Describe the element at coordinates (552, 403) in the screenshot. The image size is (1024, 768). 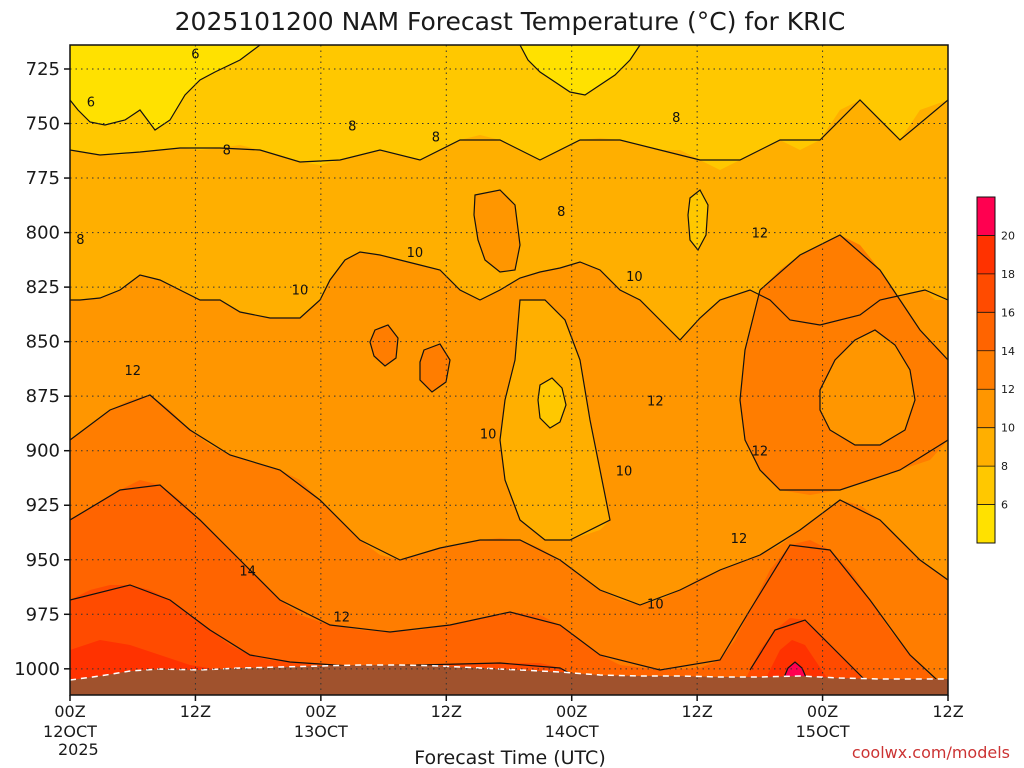
I see `blob-8-center` at that location.